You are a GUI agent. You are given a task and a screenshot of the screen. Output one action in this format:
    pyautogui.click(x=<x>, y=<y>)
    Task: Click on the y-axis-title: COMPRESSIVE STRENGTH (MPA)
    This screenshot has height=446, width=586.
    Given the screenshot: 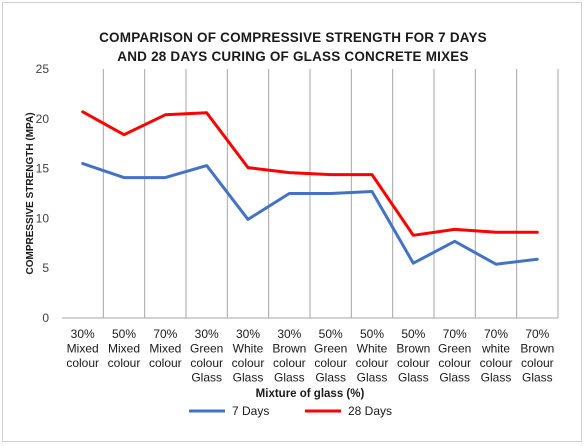 What is the action you would take?
    pyautogui.click(x=30, y=193)
    